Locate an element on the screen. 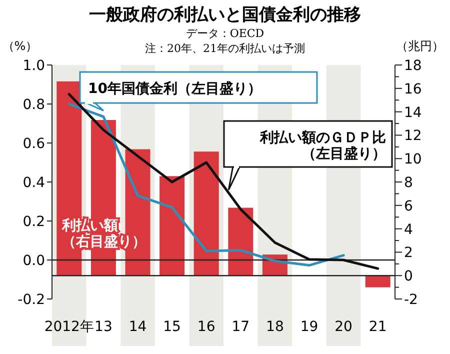 The image size is (450, 354). y-tick-label: 0.8 is located at coordinates (33, 105).